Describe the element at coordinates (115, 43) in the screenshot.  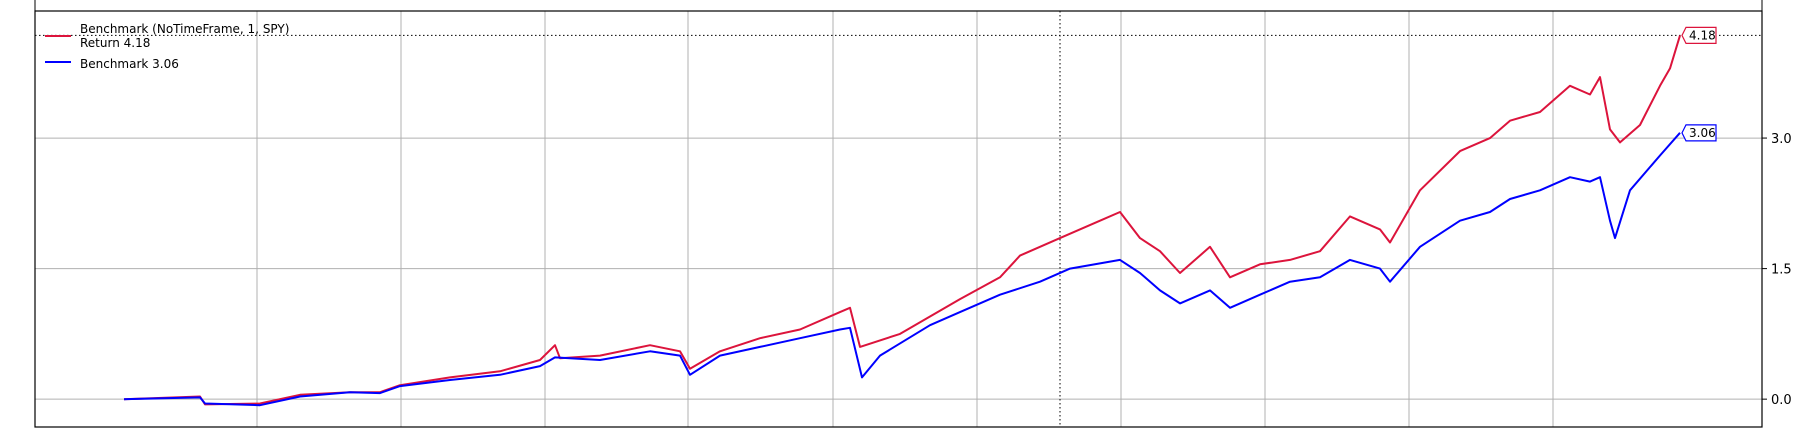
I see `legend-label-return-line2: Return 4.18` at that location.